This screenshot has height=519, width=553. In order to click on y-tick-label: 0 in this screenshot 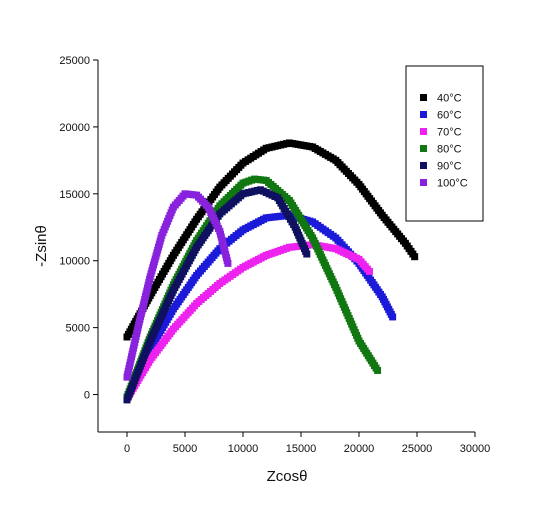, I will do `click(87, 396)`.